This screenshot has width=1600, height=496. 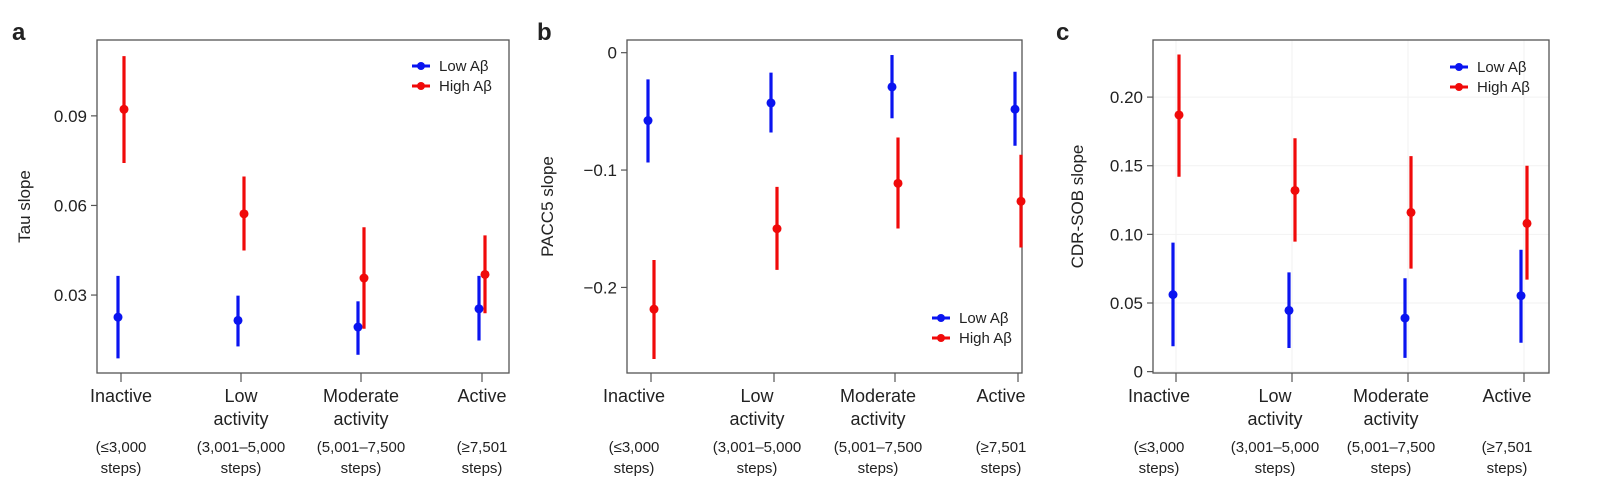 I want to click on panel-label: a, so click(x=19, y=32).